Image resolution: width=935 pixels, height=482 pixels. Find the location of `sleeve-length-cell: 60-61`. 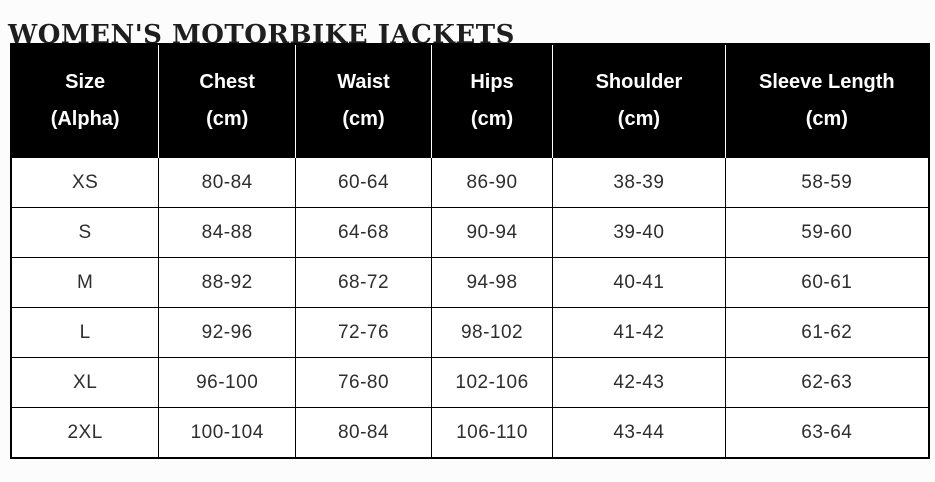

sleeve-length-cell: 60-61 is located at coordinates (827, 282).